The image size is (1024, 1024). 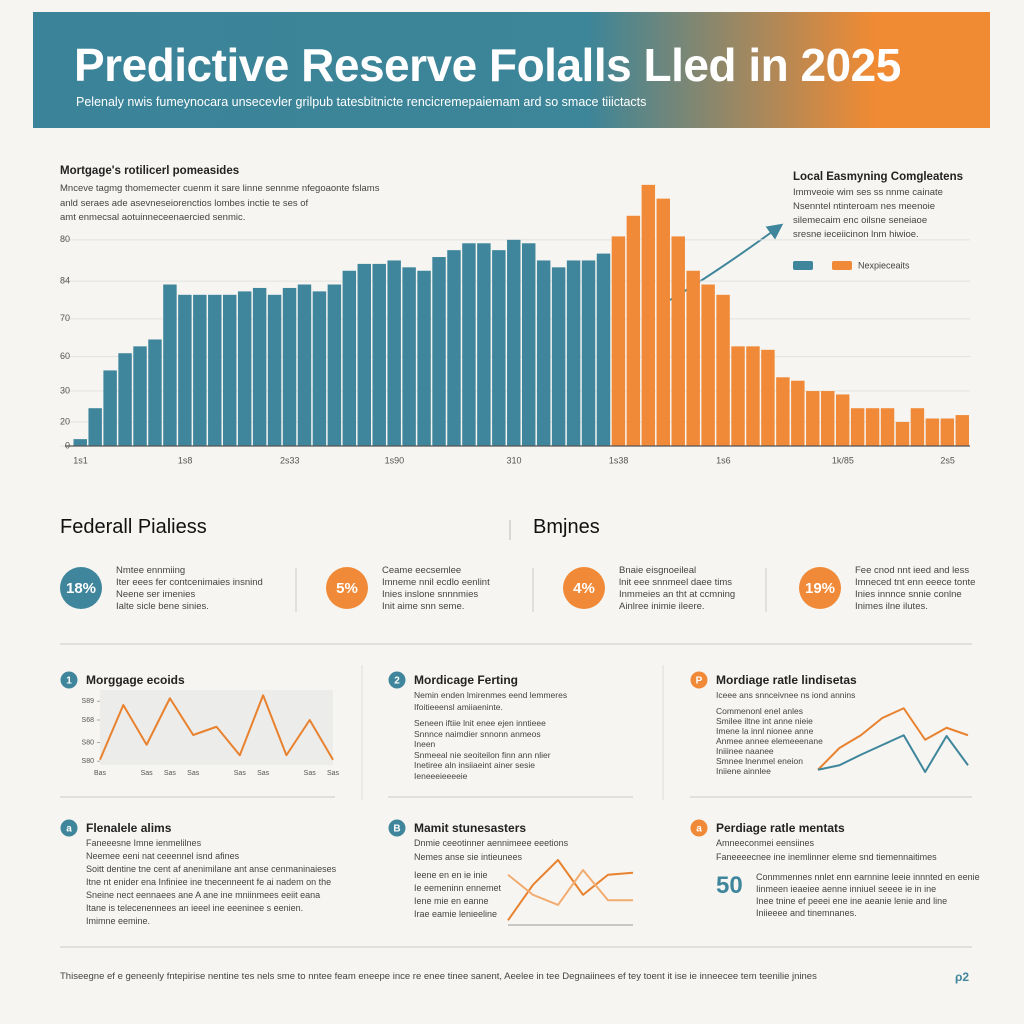 What do you see at coordinates (915, 582) in the screenshot?
I see `text-line: Imneced tnt enn eeece tonte` at bounding box center [915, 582].